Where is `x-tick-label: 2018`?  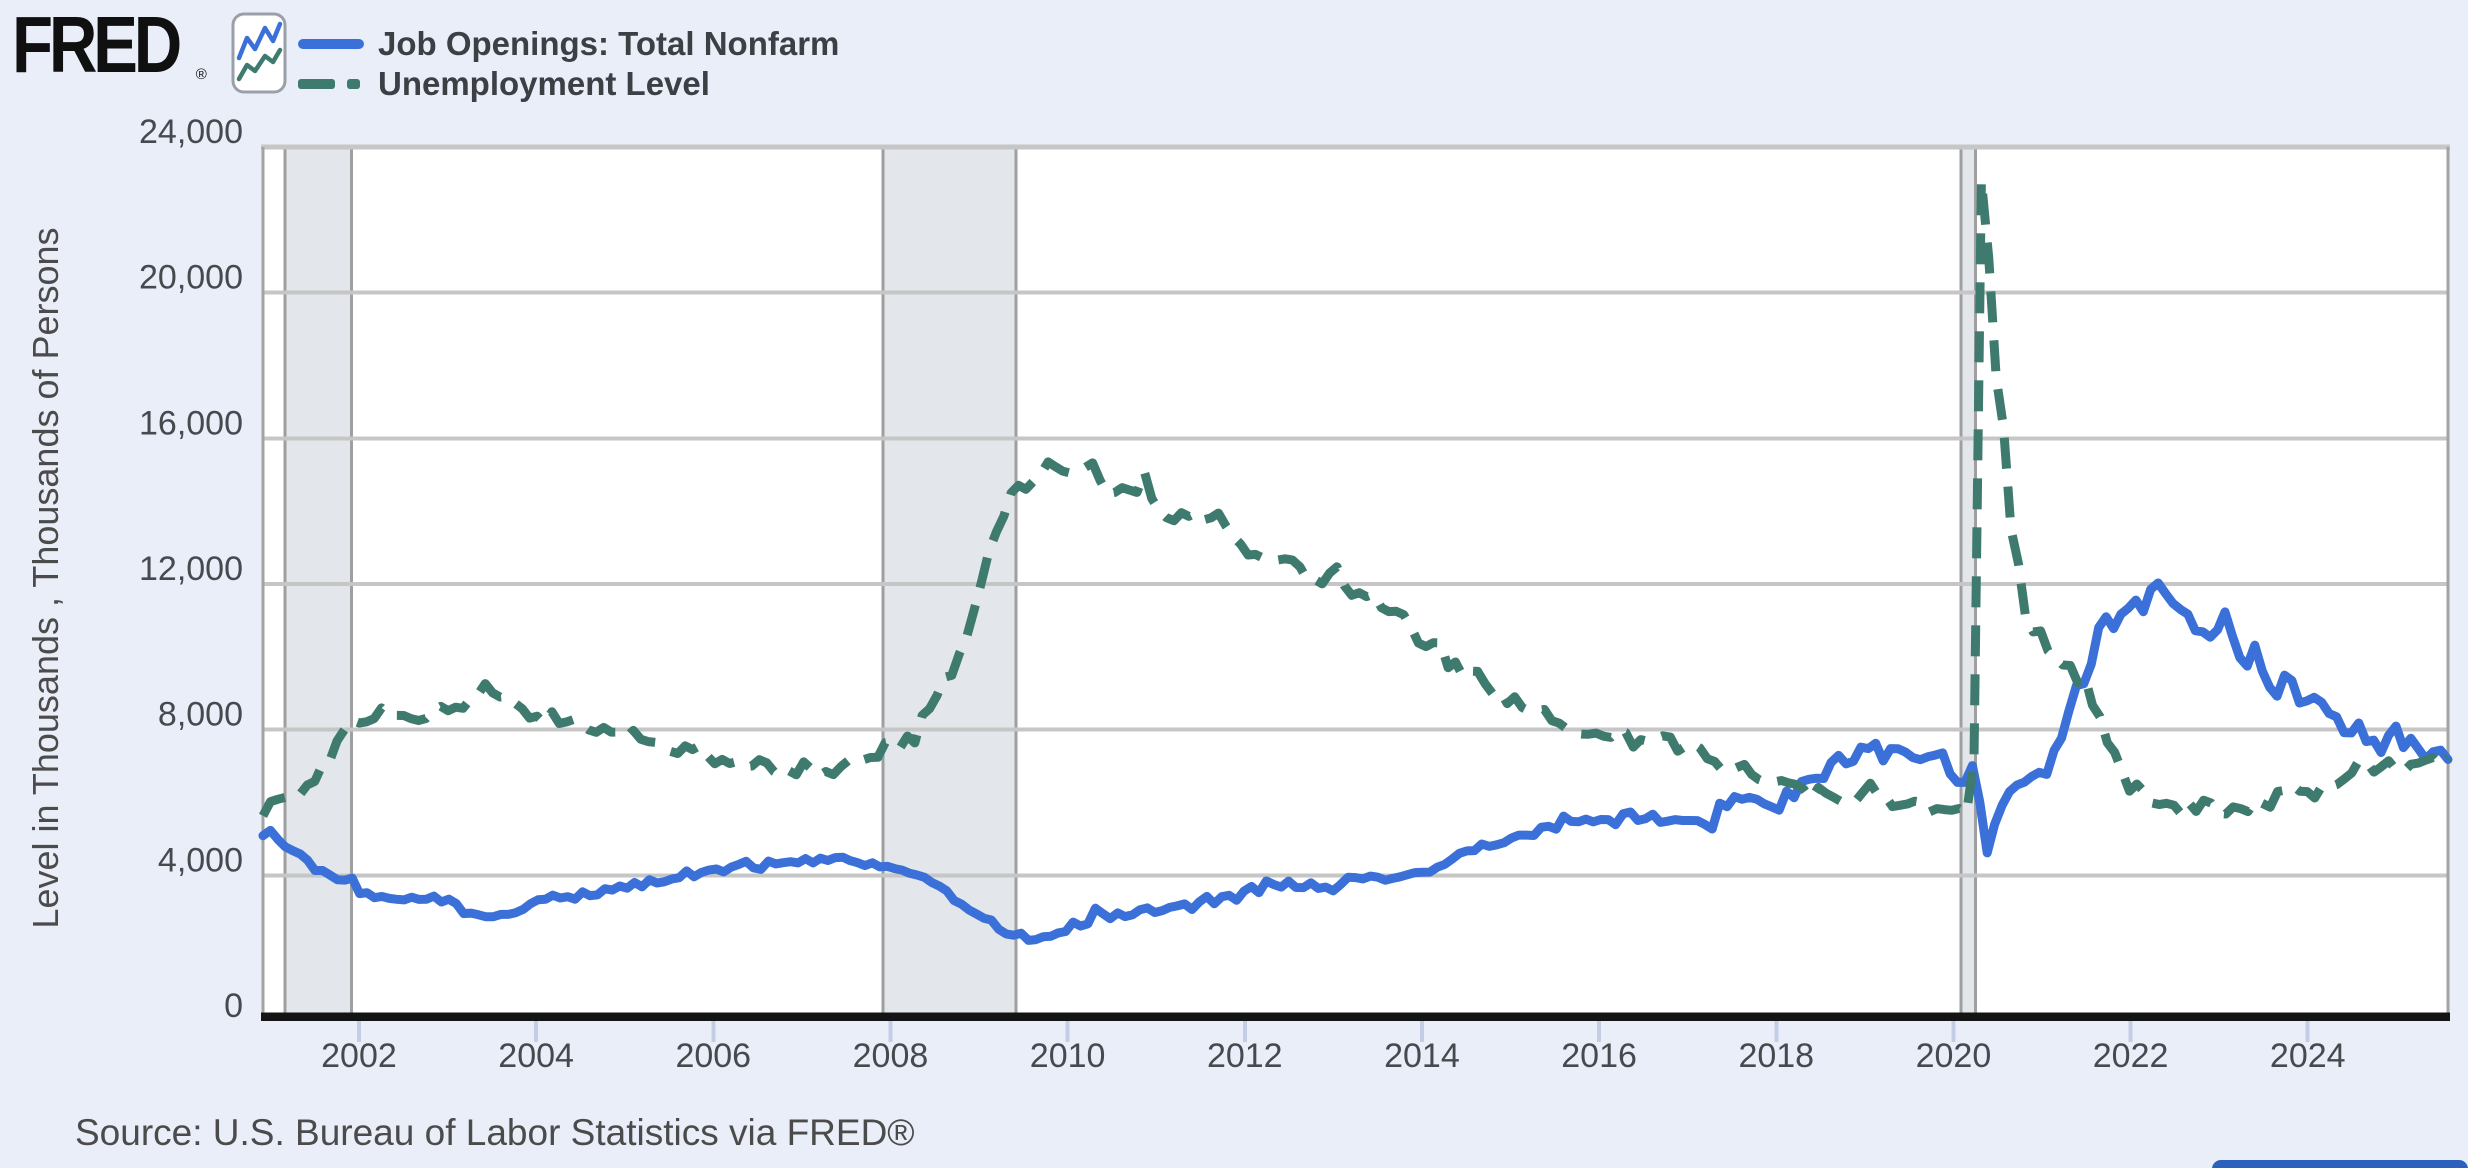
x-tick-label: 2018 is located at coordinates (1776, 1056).